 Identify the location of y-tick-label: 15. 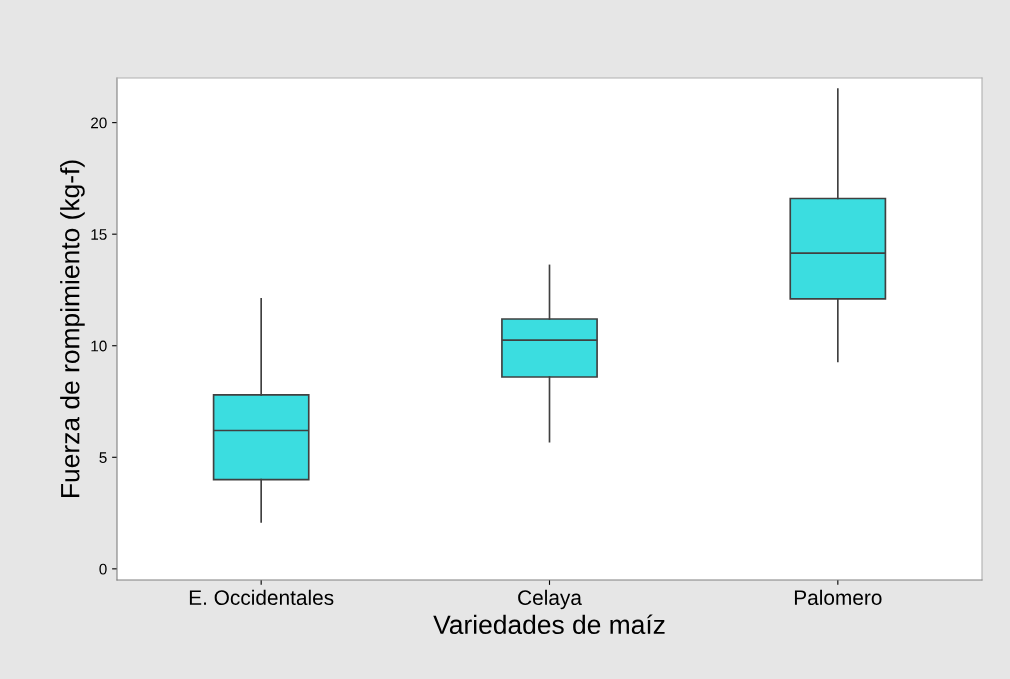
(99, 234).